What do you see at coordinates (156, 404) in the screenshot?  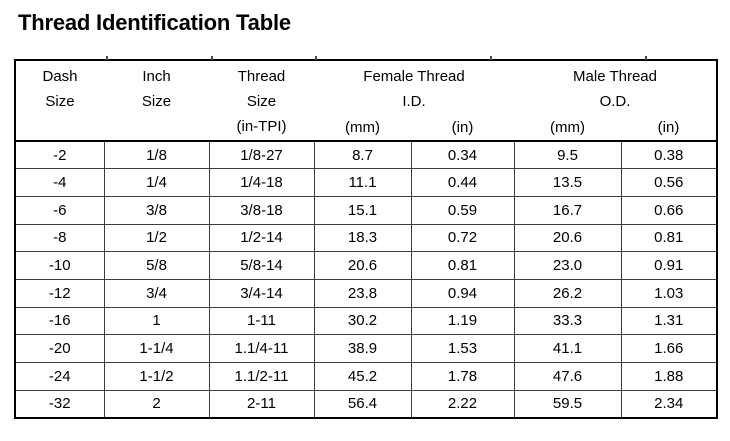 I see `table-cell: 2` at bounding box center [156, 404].